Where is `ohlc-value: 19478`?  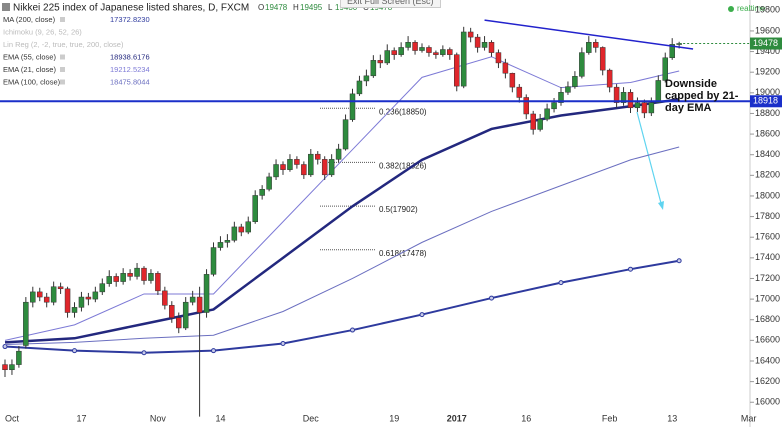
ohlc-value: 19478 is located at coordinates (276, 7).